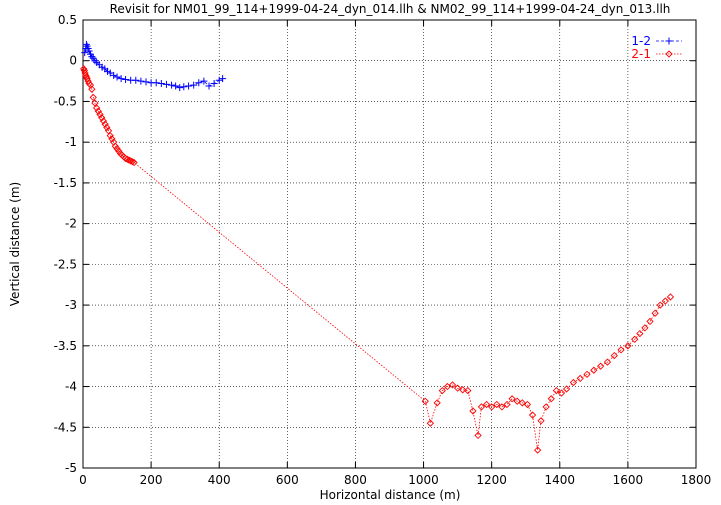  Describe the element at coordinates (71, 305) in the screenshot. I see `y-tick-label: -3` at that location.